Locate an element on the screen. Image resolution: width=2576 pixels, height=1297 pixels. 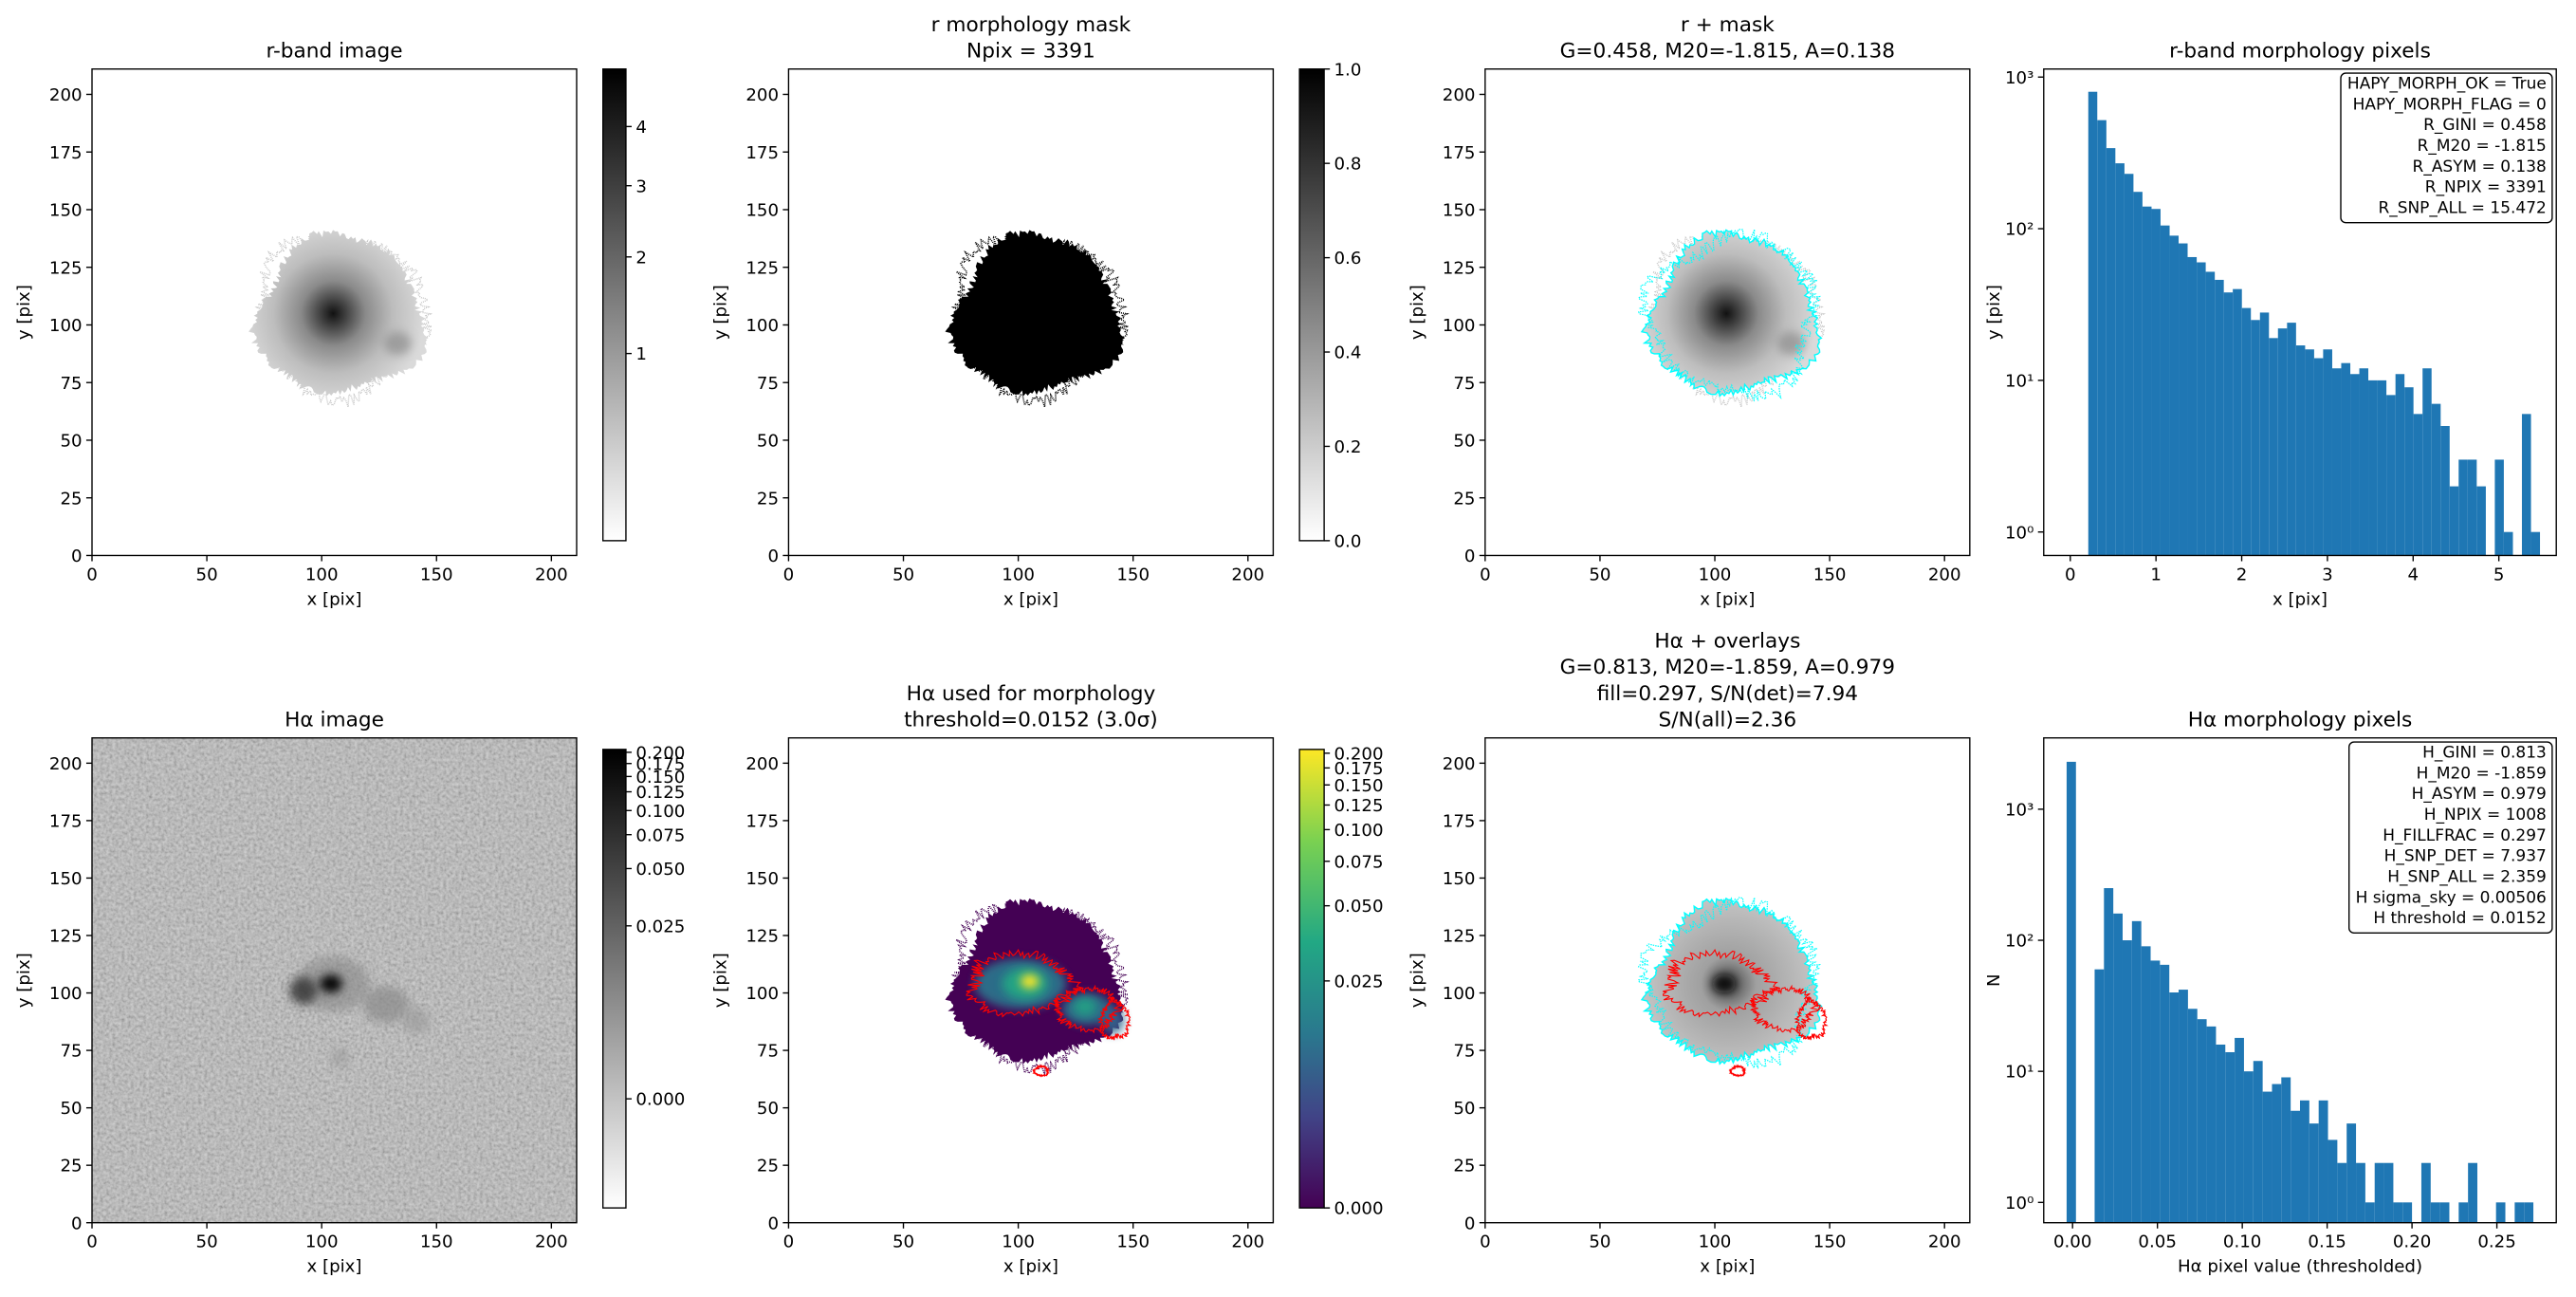
mask-outline is located at coordinates (1731, 981).